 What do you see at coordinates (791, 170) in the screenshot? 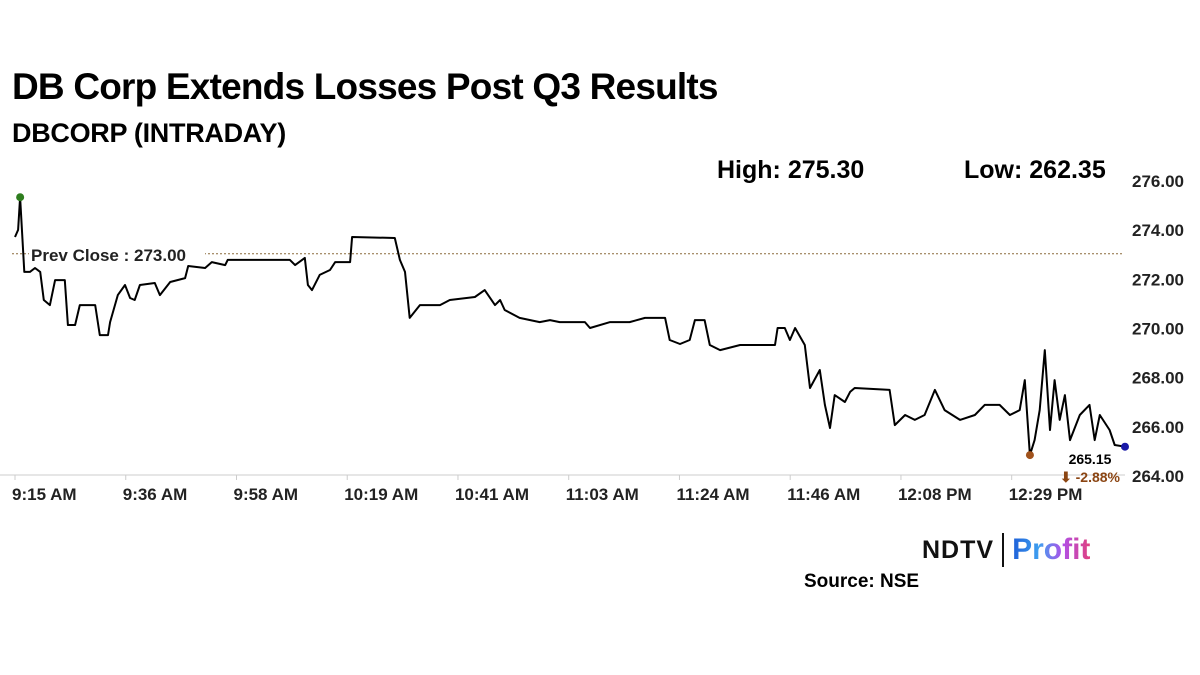
I see `high-label: High: 275.30` at bounding box center [791, 170].